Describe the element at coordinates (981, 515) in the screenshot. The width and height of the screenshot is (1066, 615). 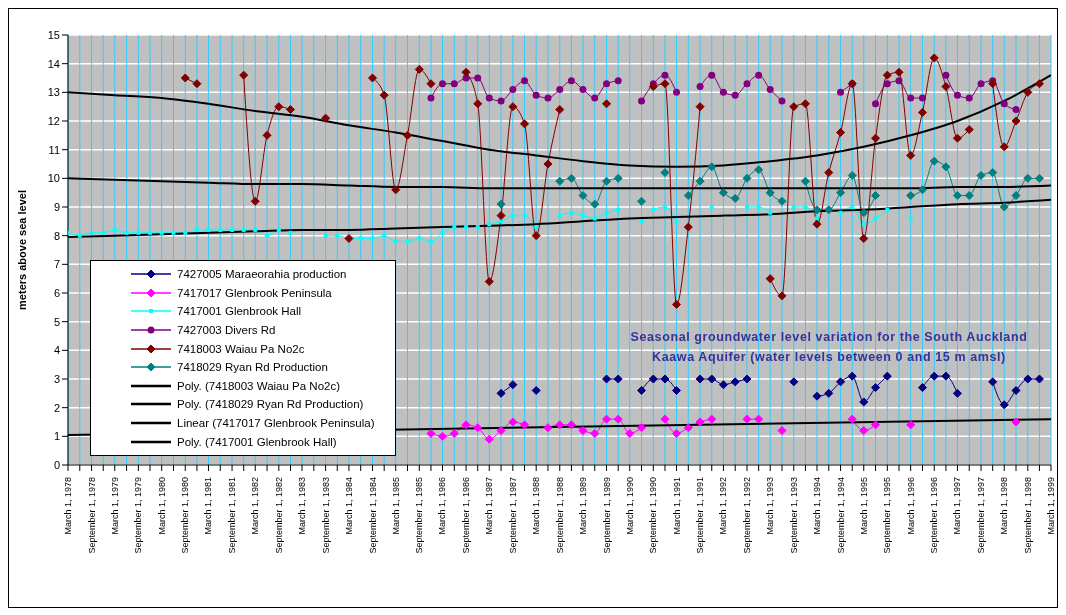
I see `x-tick-label: September 1, 1997` at that location.